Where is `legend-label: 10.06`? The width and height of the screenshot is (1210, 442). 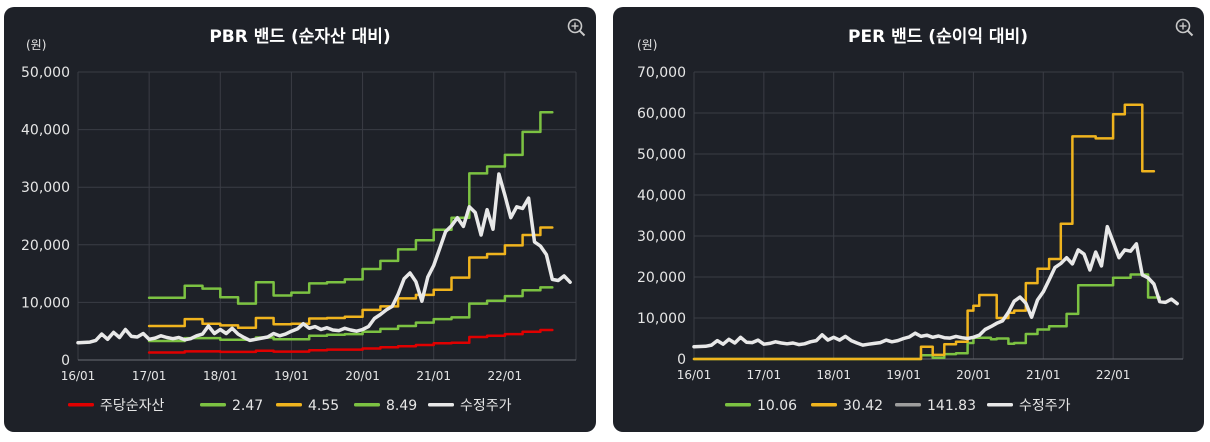
legend-label: 10.06 is located at coordinates (777, 406).